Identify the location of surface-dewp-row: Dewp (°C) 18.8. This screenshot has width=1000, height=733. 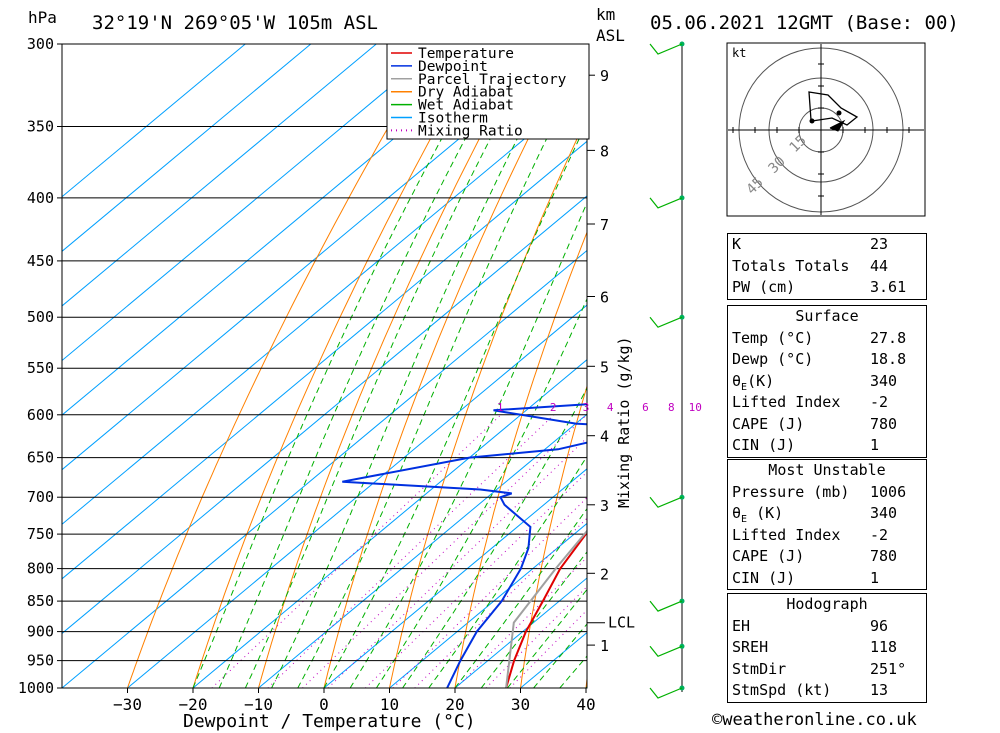
(827, 360).